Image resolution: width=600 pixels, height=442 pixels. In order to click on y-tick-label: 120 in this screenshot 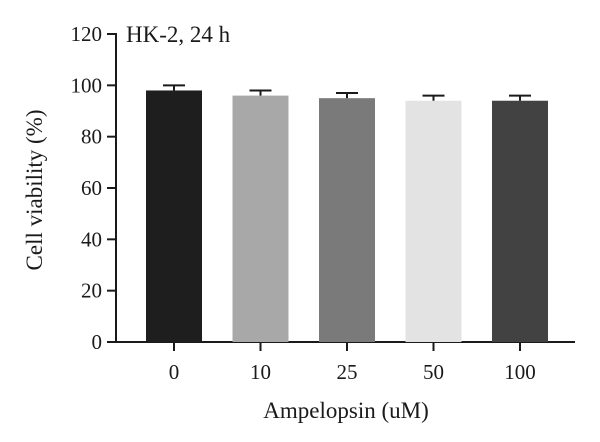, I will do `click(87, 34)`.